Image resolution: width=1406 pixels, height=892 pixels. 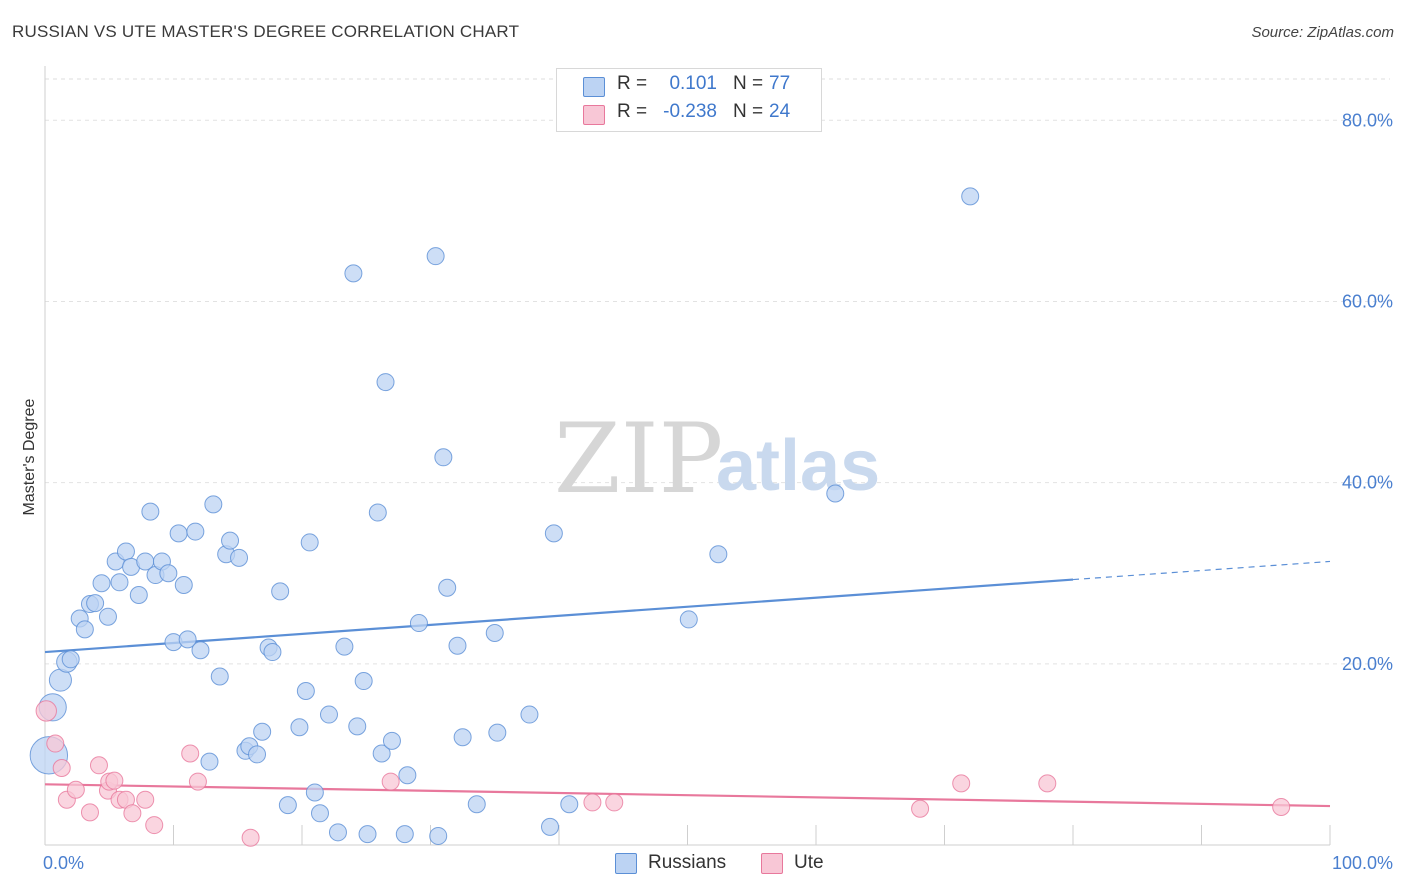 What do you see at coordinates (1322, 32) in the screenshot?
I see `source-credit: Source: ZipAtlas.com` at bounding box center [1322, 32].